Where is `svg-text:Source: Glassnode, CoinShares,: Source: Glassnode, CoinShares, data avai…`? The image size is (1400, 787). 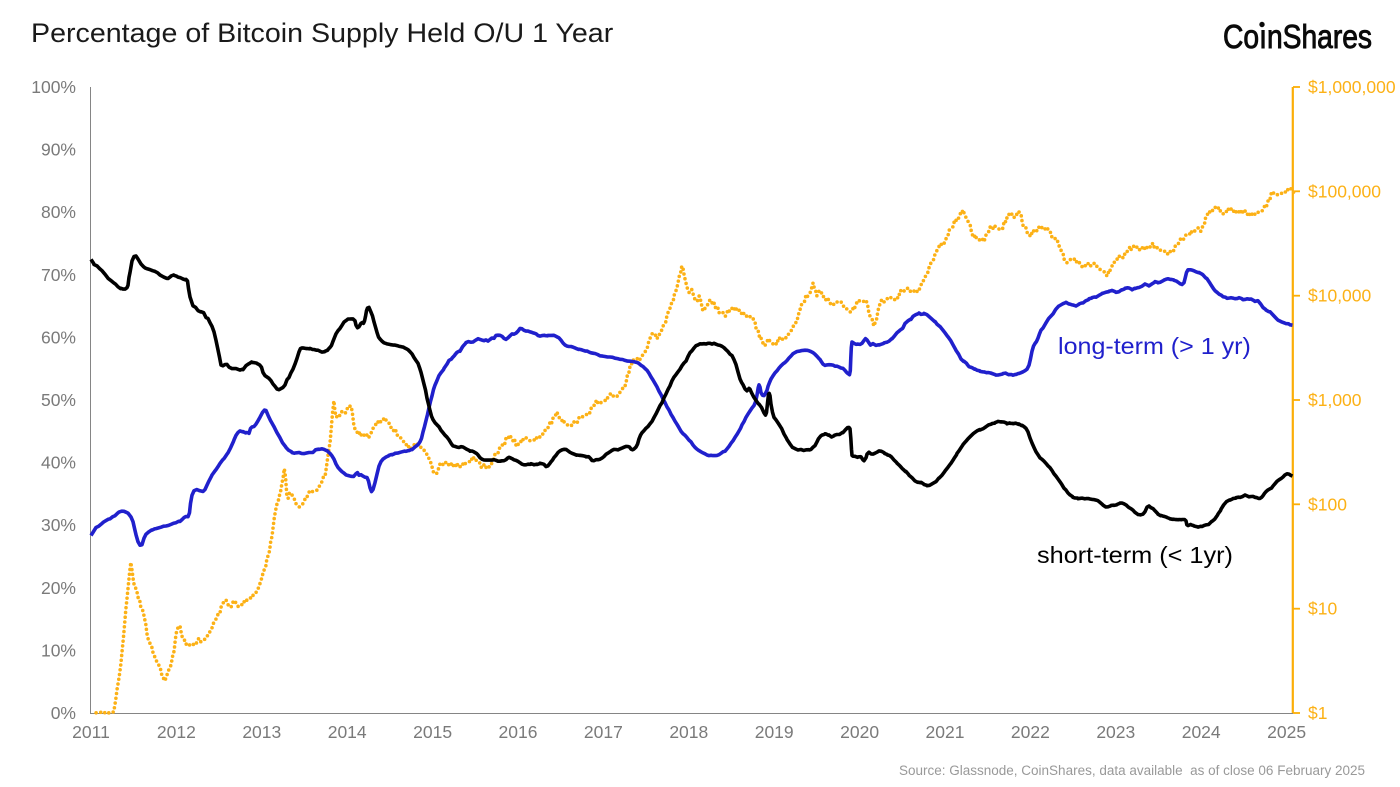 svg-text:Source: Glassnode, CoinShares,: Source: Glassnode, CoinShares, data avai… is located at coordinates (1132, 770).